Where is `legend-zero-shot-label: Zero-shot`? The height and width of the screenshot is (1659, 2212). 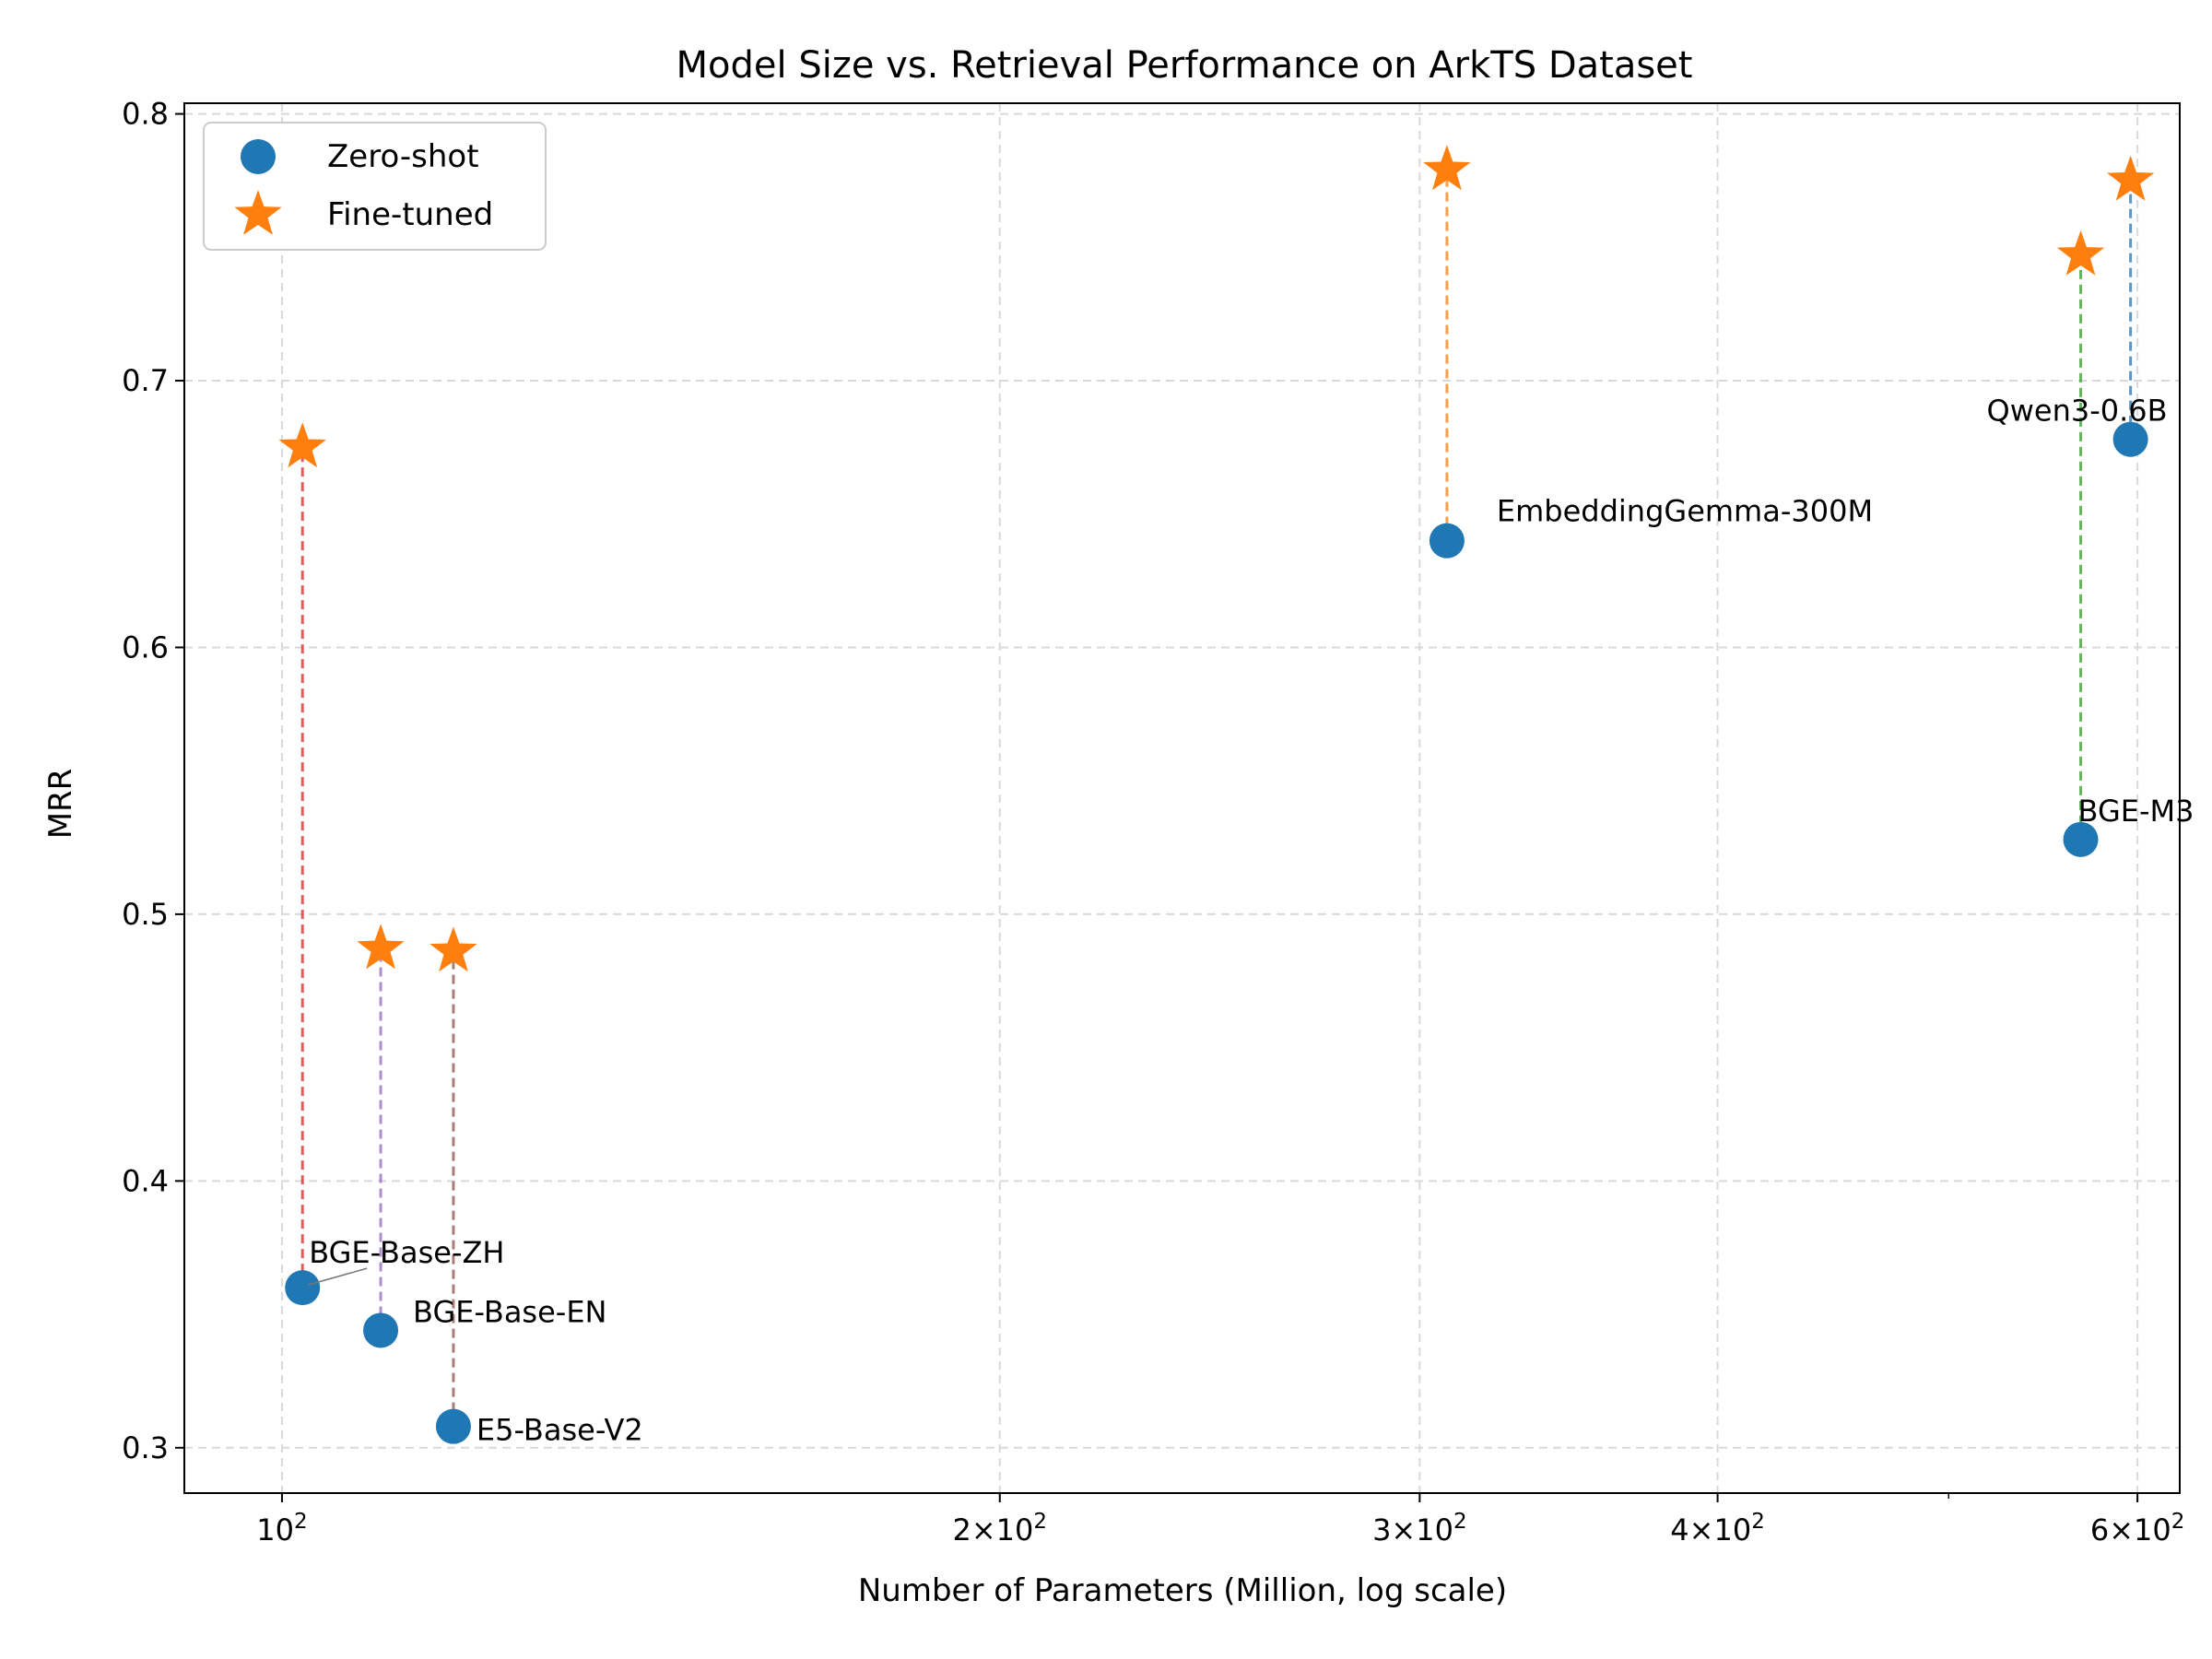
legend-zero-shot-label: Zero-shot is located at coordinates (403, 156).